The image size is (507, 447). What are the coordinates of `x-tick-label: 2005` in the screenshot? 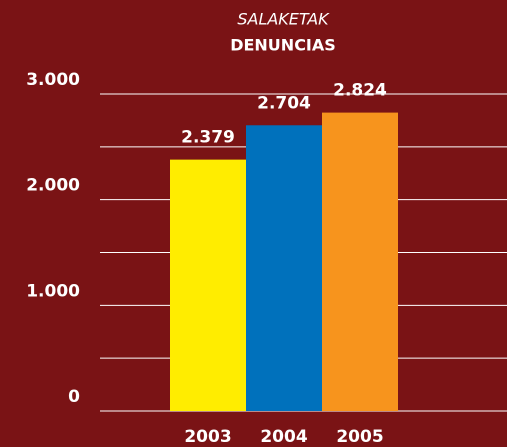 It's located at (359, 437).